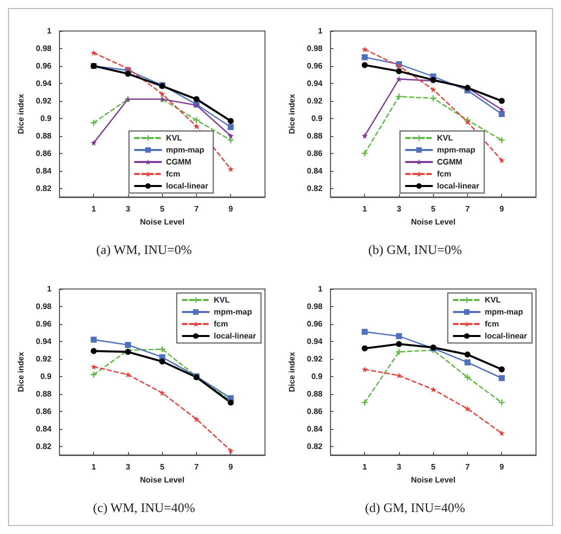 This screenshot has width=561, height=534. Describe the element at coordinates (415, 249) in the screenshot. I see `text: (b) GM, INU=0%` at that location.